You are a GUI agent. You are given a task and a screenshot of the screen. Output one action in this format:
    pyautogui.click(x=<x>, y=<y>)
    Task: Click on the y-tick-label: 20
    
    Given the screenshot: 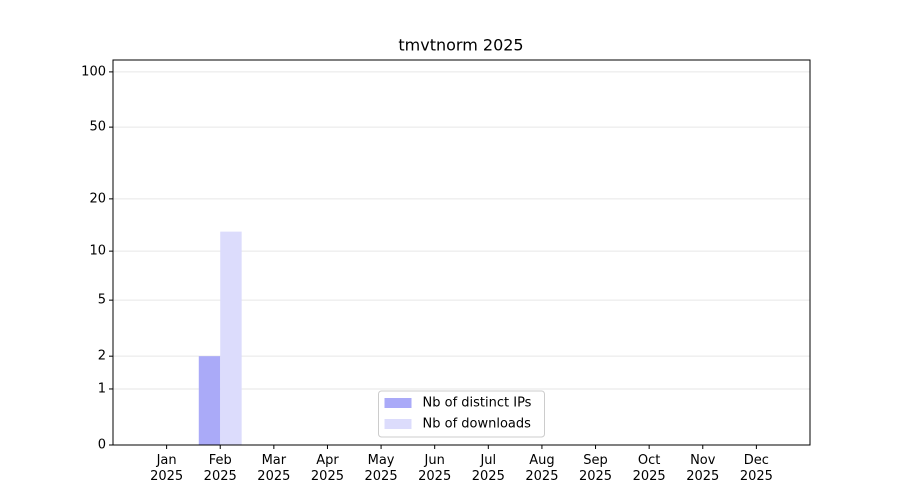 What is the action you would take?
    pyautogui.click(x=97, y=198)
    